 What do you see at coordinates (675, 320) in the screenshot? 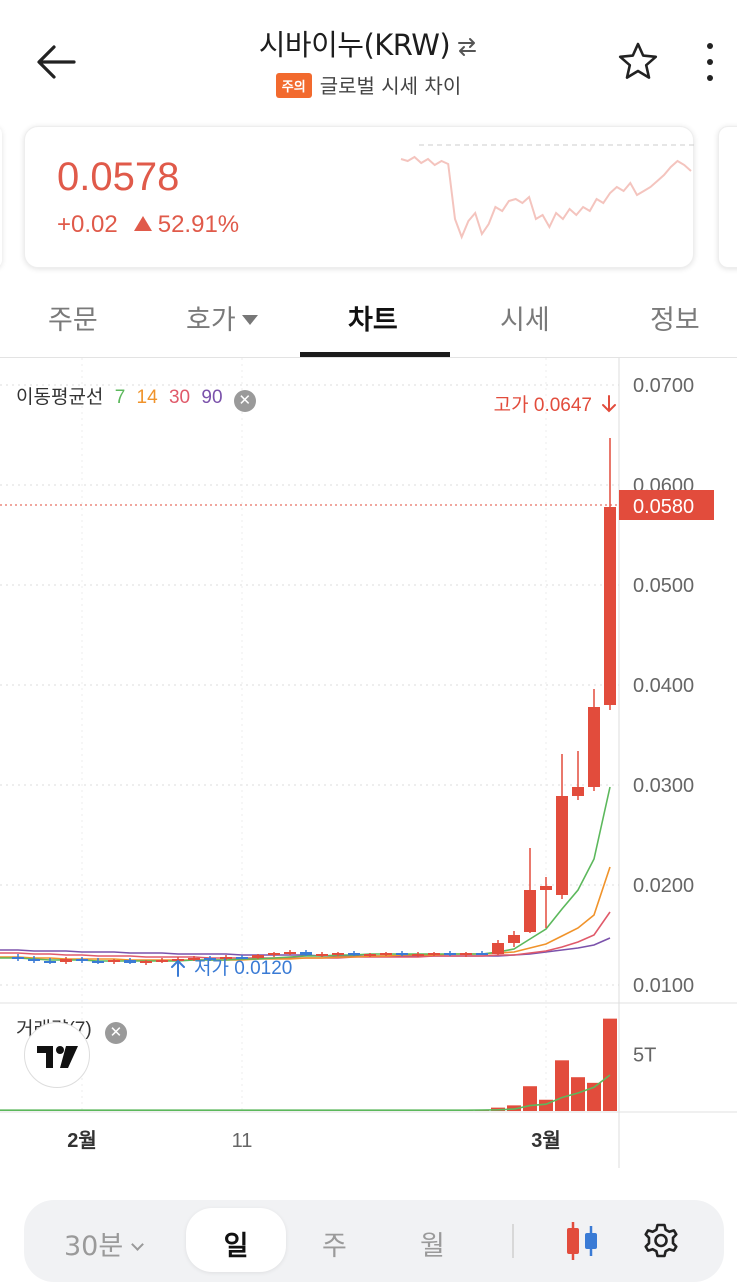
I see `tab-info: 정보` at bounding box center [675, 320].